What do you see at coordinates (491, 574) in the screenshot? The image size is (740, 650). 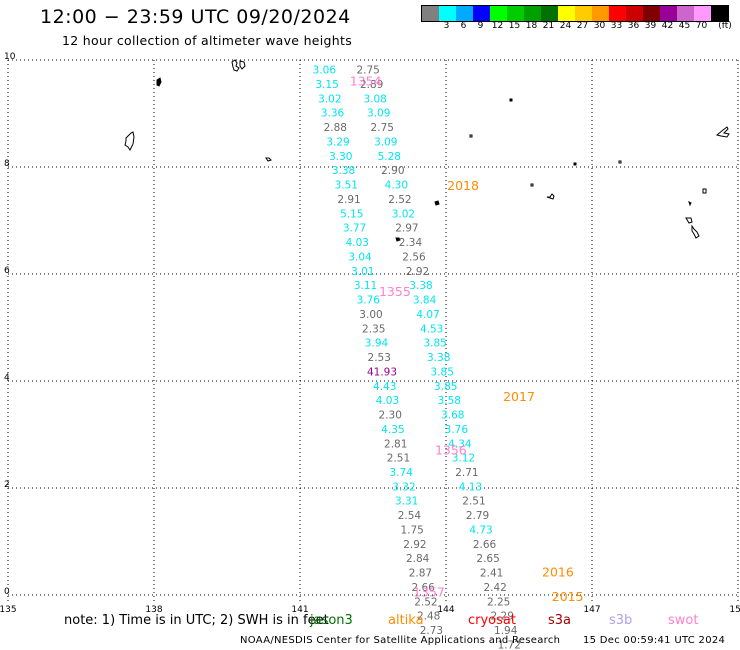 I see `wave-height-value: 2.41` at bounding box center [491, 574].